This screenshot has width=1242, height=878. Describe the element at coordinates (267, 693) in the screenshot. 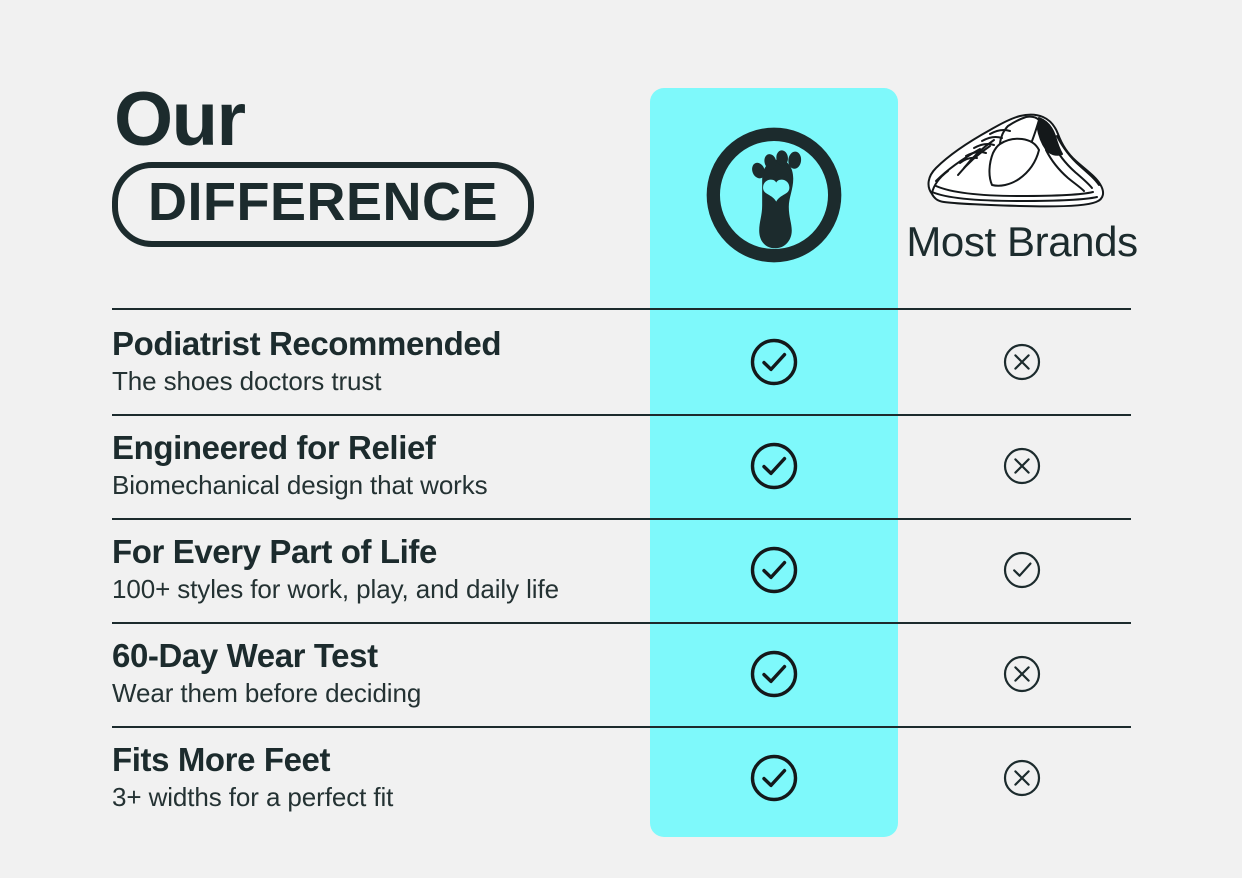

I see `feature-subtitle: Wear them before deciding` at that location.